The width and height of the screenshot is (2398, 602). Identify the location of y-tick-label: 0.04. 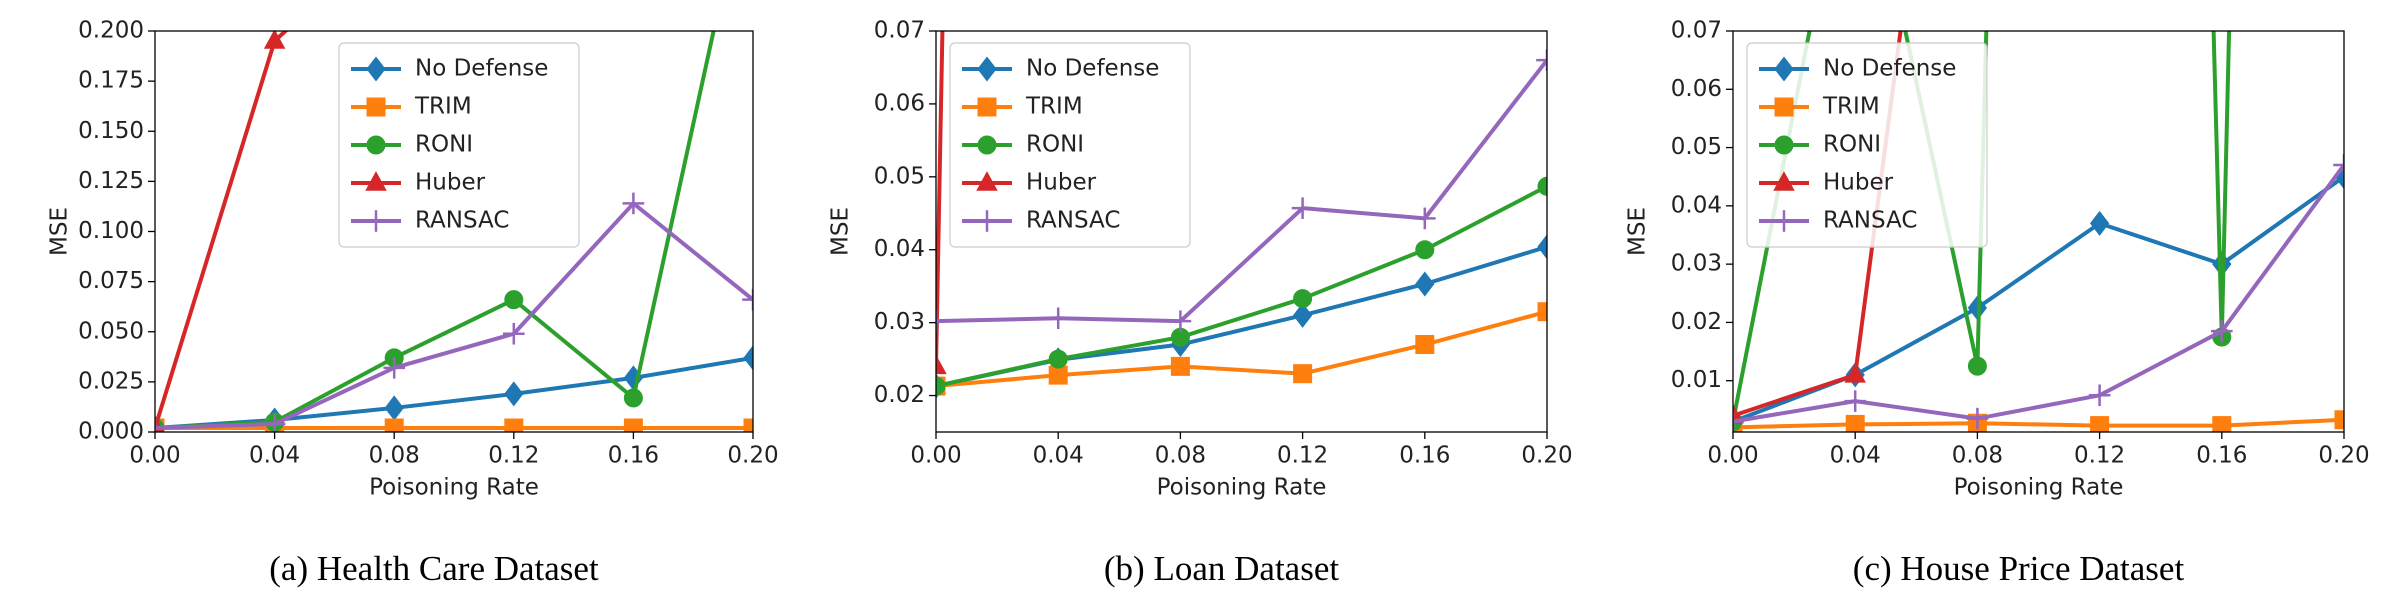
(1696, 205).